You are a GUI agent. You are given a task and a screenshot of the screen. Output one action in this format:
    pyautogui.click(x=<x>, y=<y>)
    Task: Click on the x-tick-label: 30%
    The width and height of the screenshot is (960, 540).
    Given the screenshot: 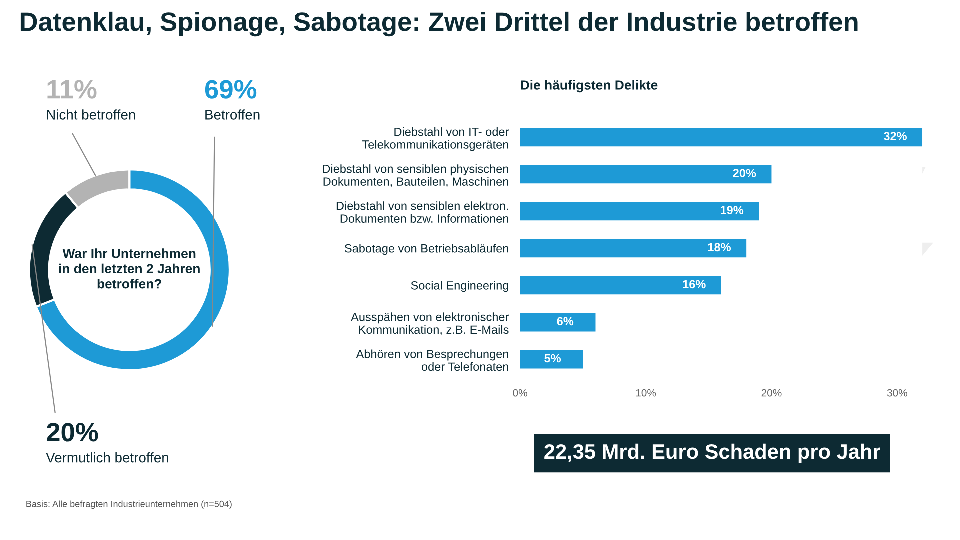 What is the action you would take?
    pyautogui.click(x=897, y=393)
    